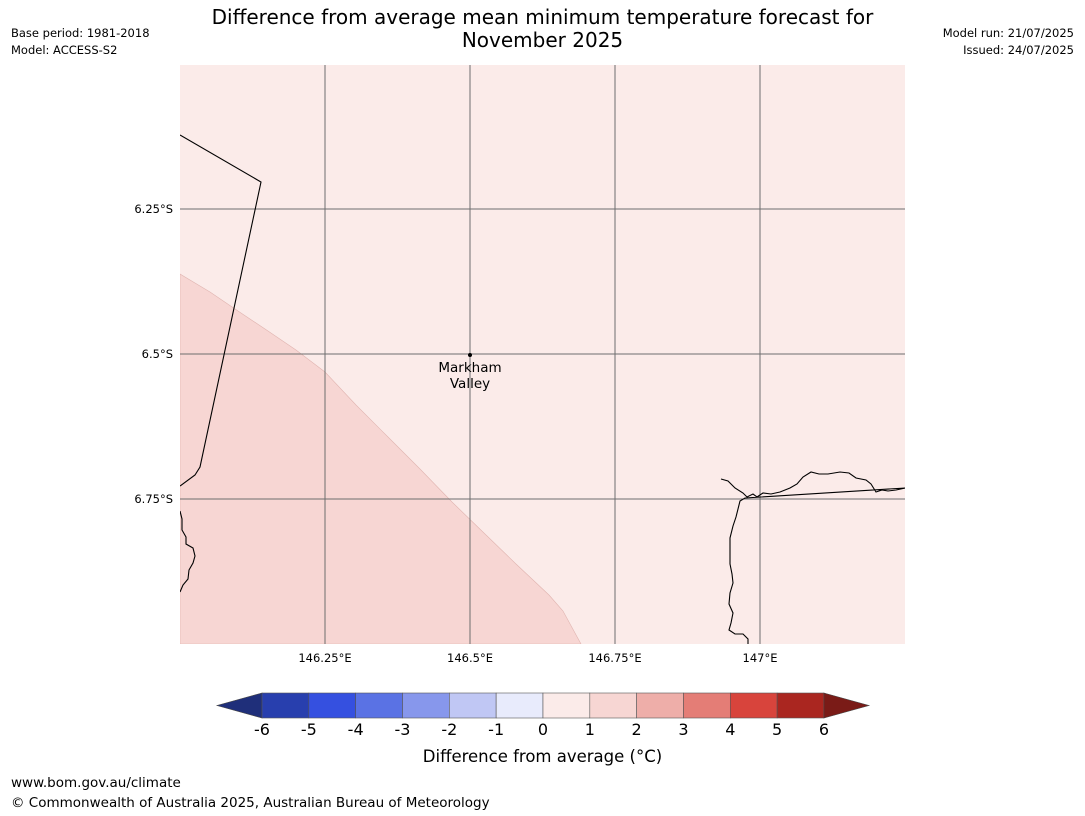 This screenshot has width=1085, height=816. I want to click on lon-tick-labels: 146.25°E 146.5°E 146.75°E 147°E, so click(537, 658).